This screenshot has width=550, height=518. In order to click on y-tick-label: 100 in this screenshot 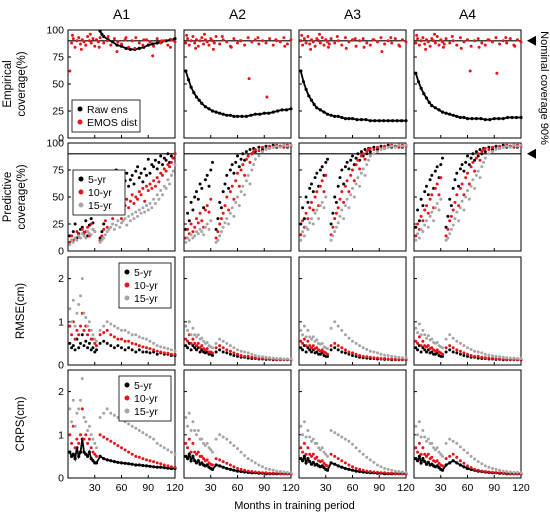, I will do `click(55, 31)`.